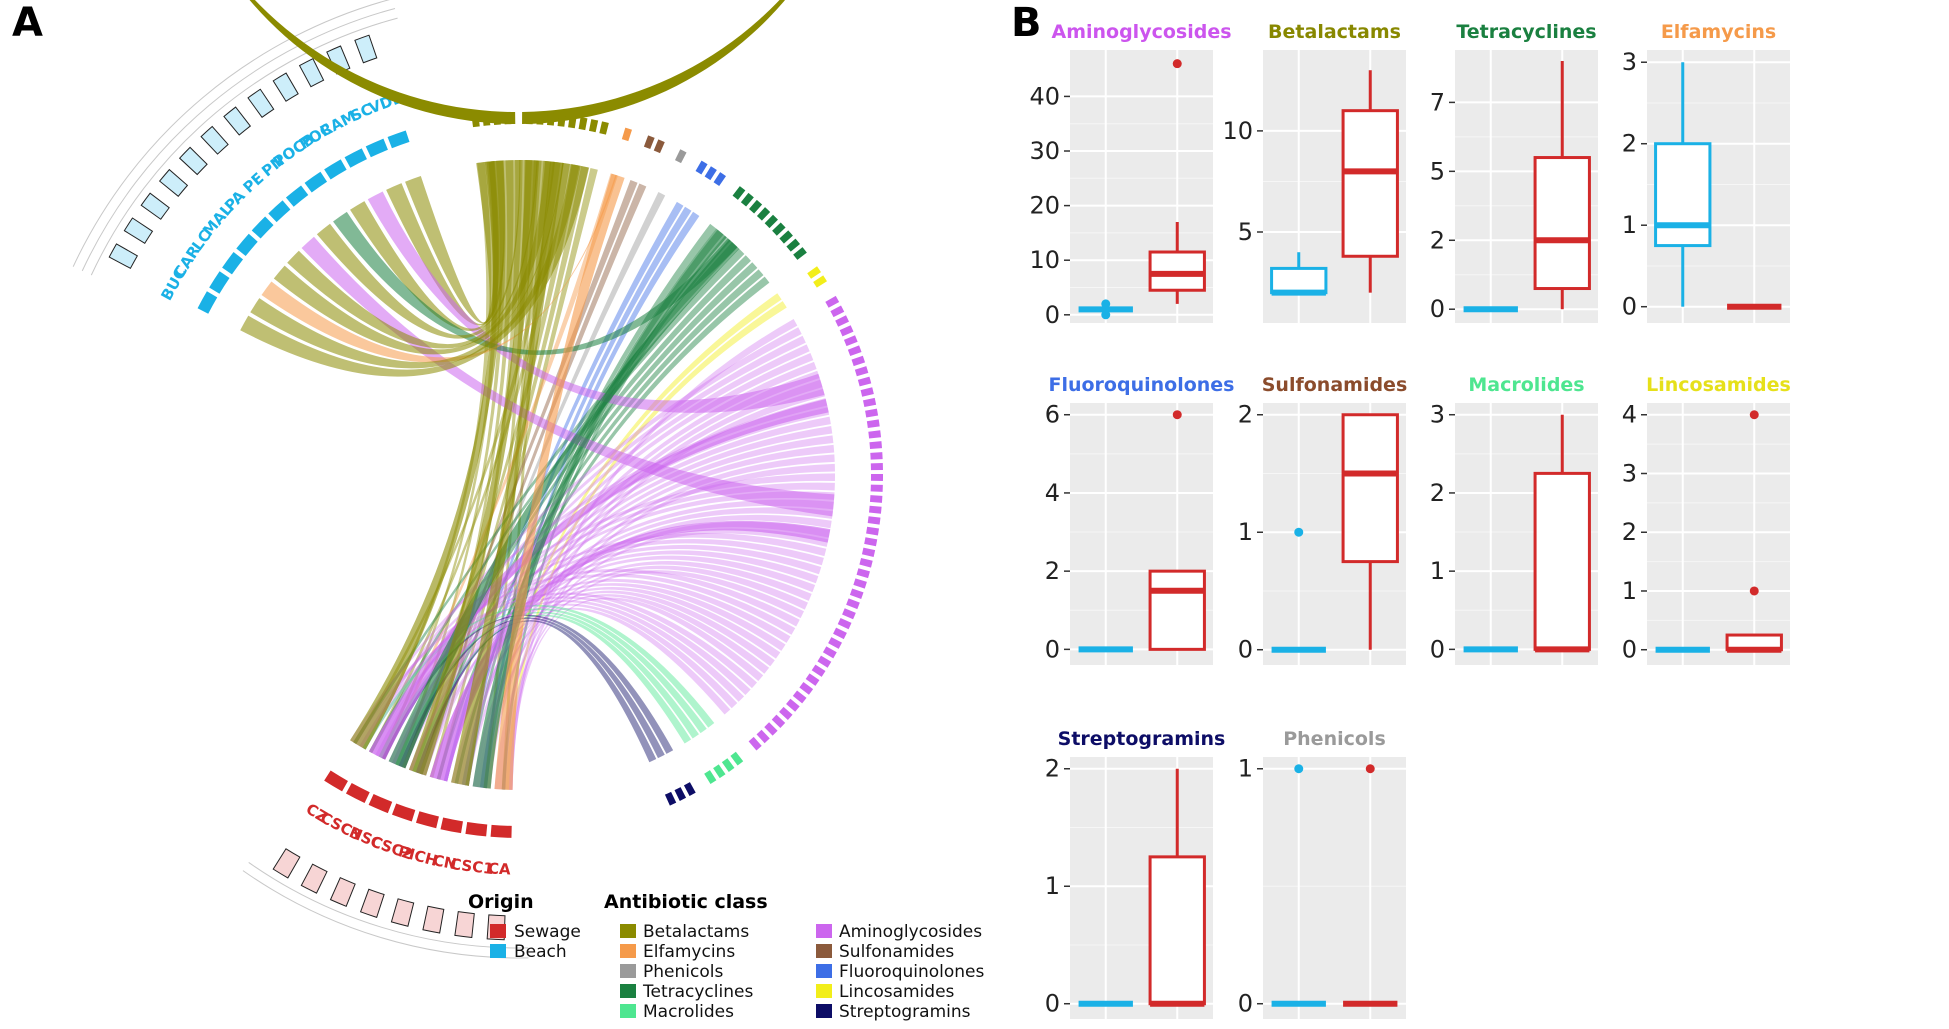  Describe the element at coordinates (1026, 23) in the screenshot. I see `panel-label-b: B` at that location.